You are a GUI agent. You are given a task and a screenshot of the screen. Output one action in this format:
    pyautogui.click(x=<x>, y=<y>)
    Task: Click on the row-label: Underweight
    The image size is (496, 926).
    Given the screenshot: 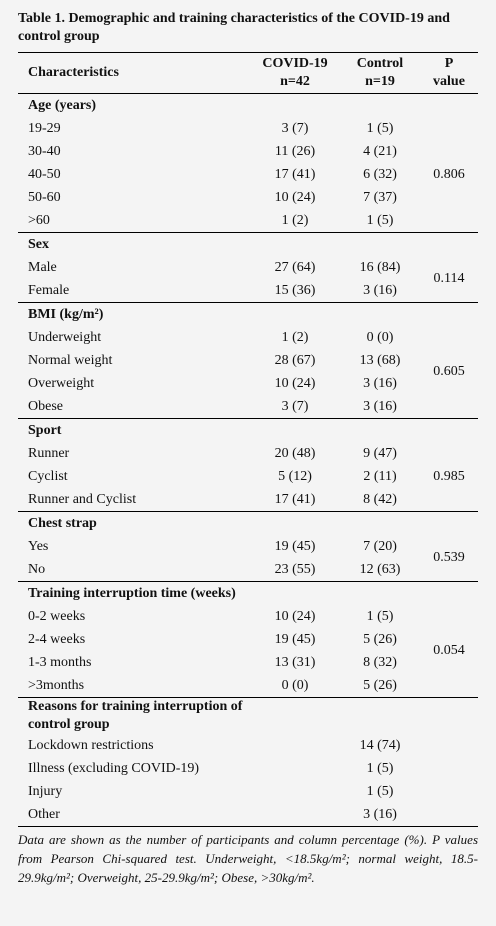 What is the action you would take?
    pyautogui.click(x=65, y=337)
    